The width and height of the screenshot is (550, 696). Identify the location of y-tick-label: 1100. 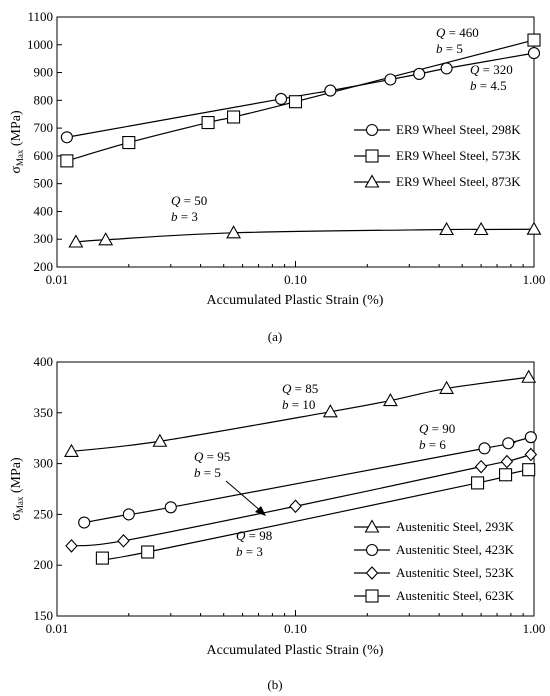
(40, 16).